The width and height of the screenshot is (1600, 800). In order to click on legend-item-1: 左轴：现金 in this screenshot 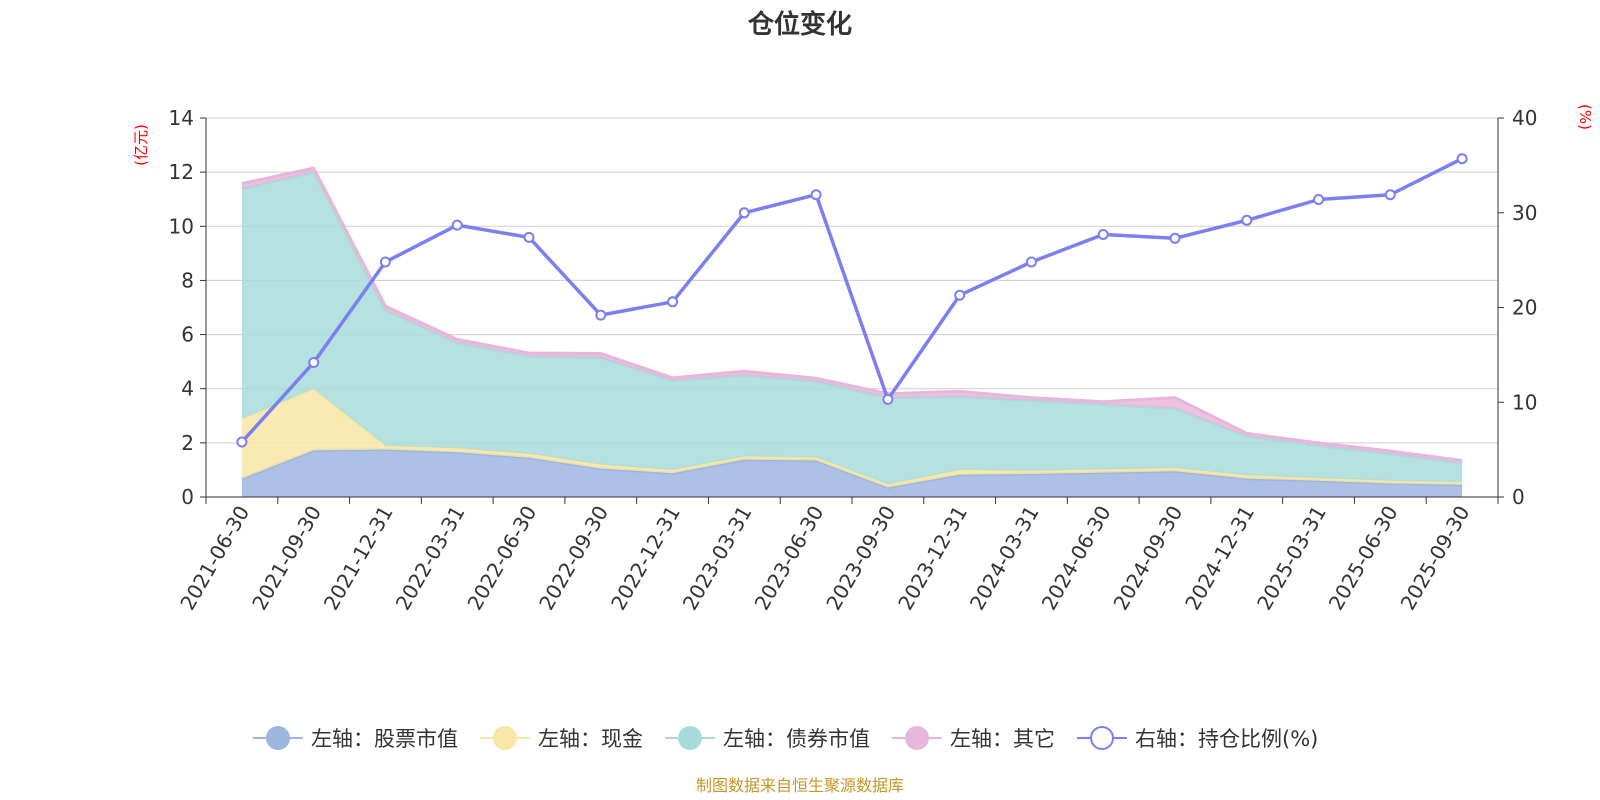, I will do `click(561, 738)`.